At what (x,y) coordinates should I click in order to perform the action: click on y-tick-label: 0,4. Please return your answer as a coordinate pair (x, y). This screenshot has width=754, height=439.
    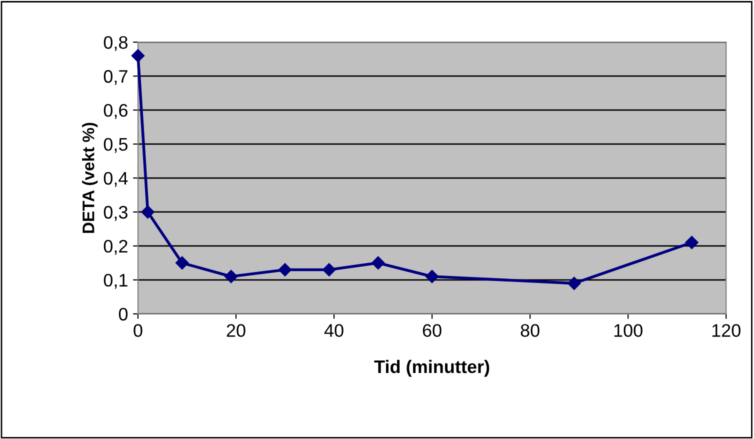
    Looking at the image, I should click on (116, 179).